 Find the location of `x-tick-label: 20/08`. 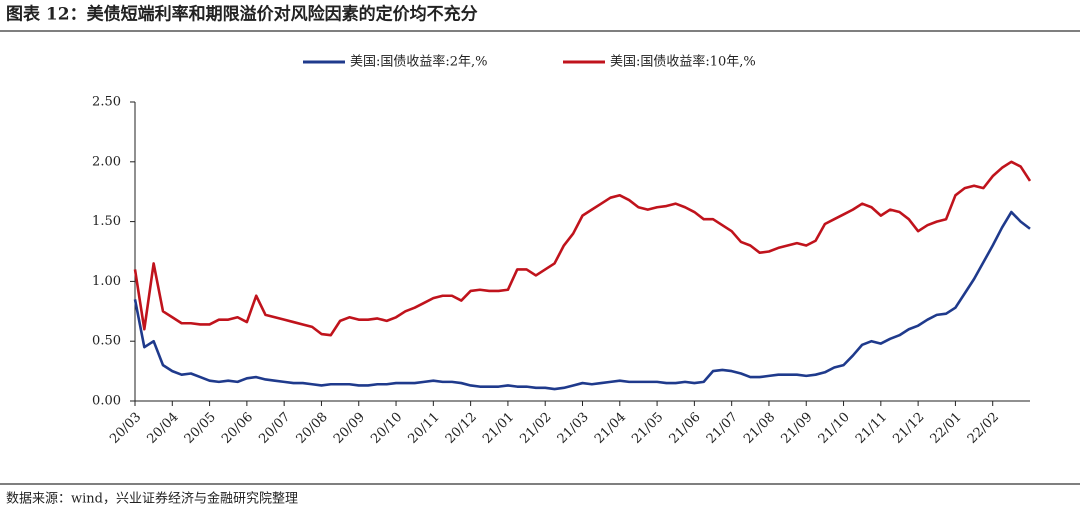

x-tick-label: 20/08 is located at coordinates (312, 428).